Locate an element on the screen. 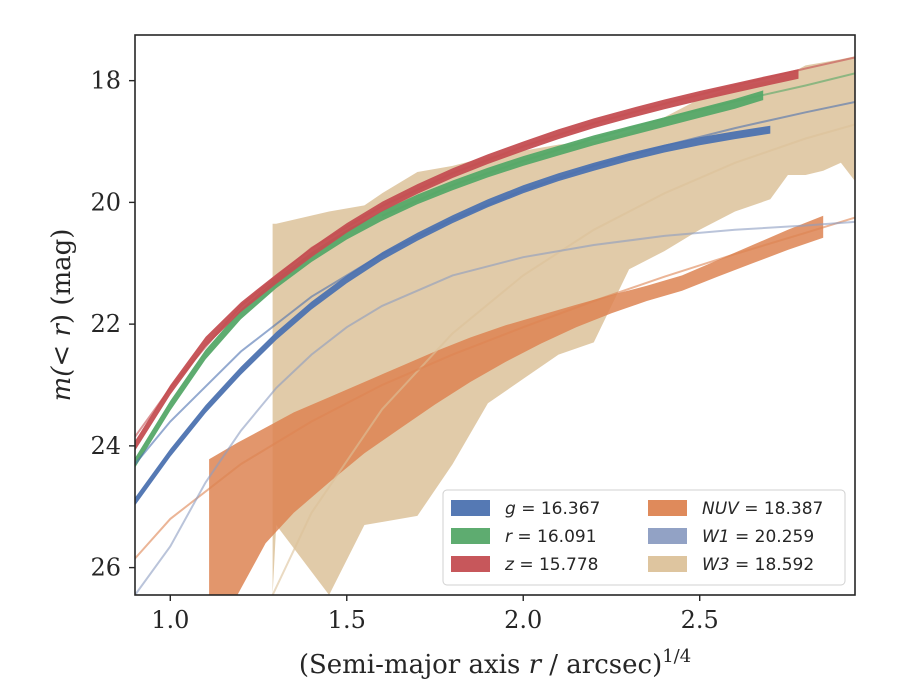 The width and height of the screenshot is (900, 700). legend-label-r: r = 16.091 is located at coordinates (551, 537).